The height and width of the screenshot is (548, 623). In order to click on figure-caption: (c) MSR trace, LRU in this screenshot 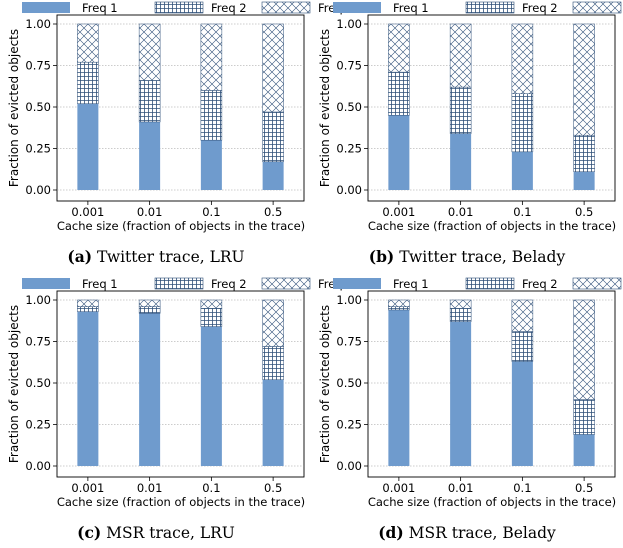, I will do `click(156, 532)`.